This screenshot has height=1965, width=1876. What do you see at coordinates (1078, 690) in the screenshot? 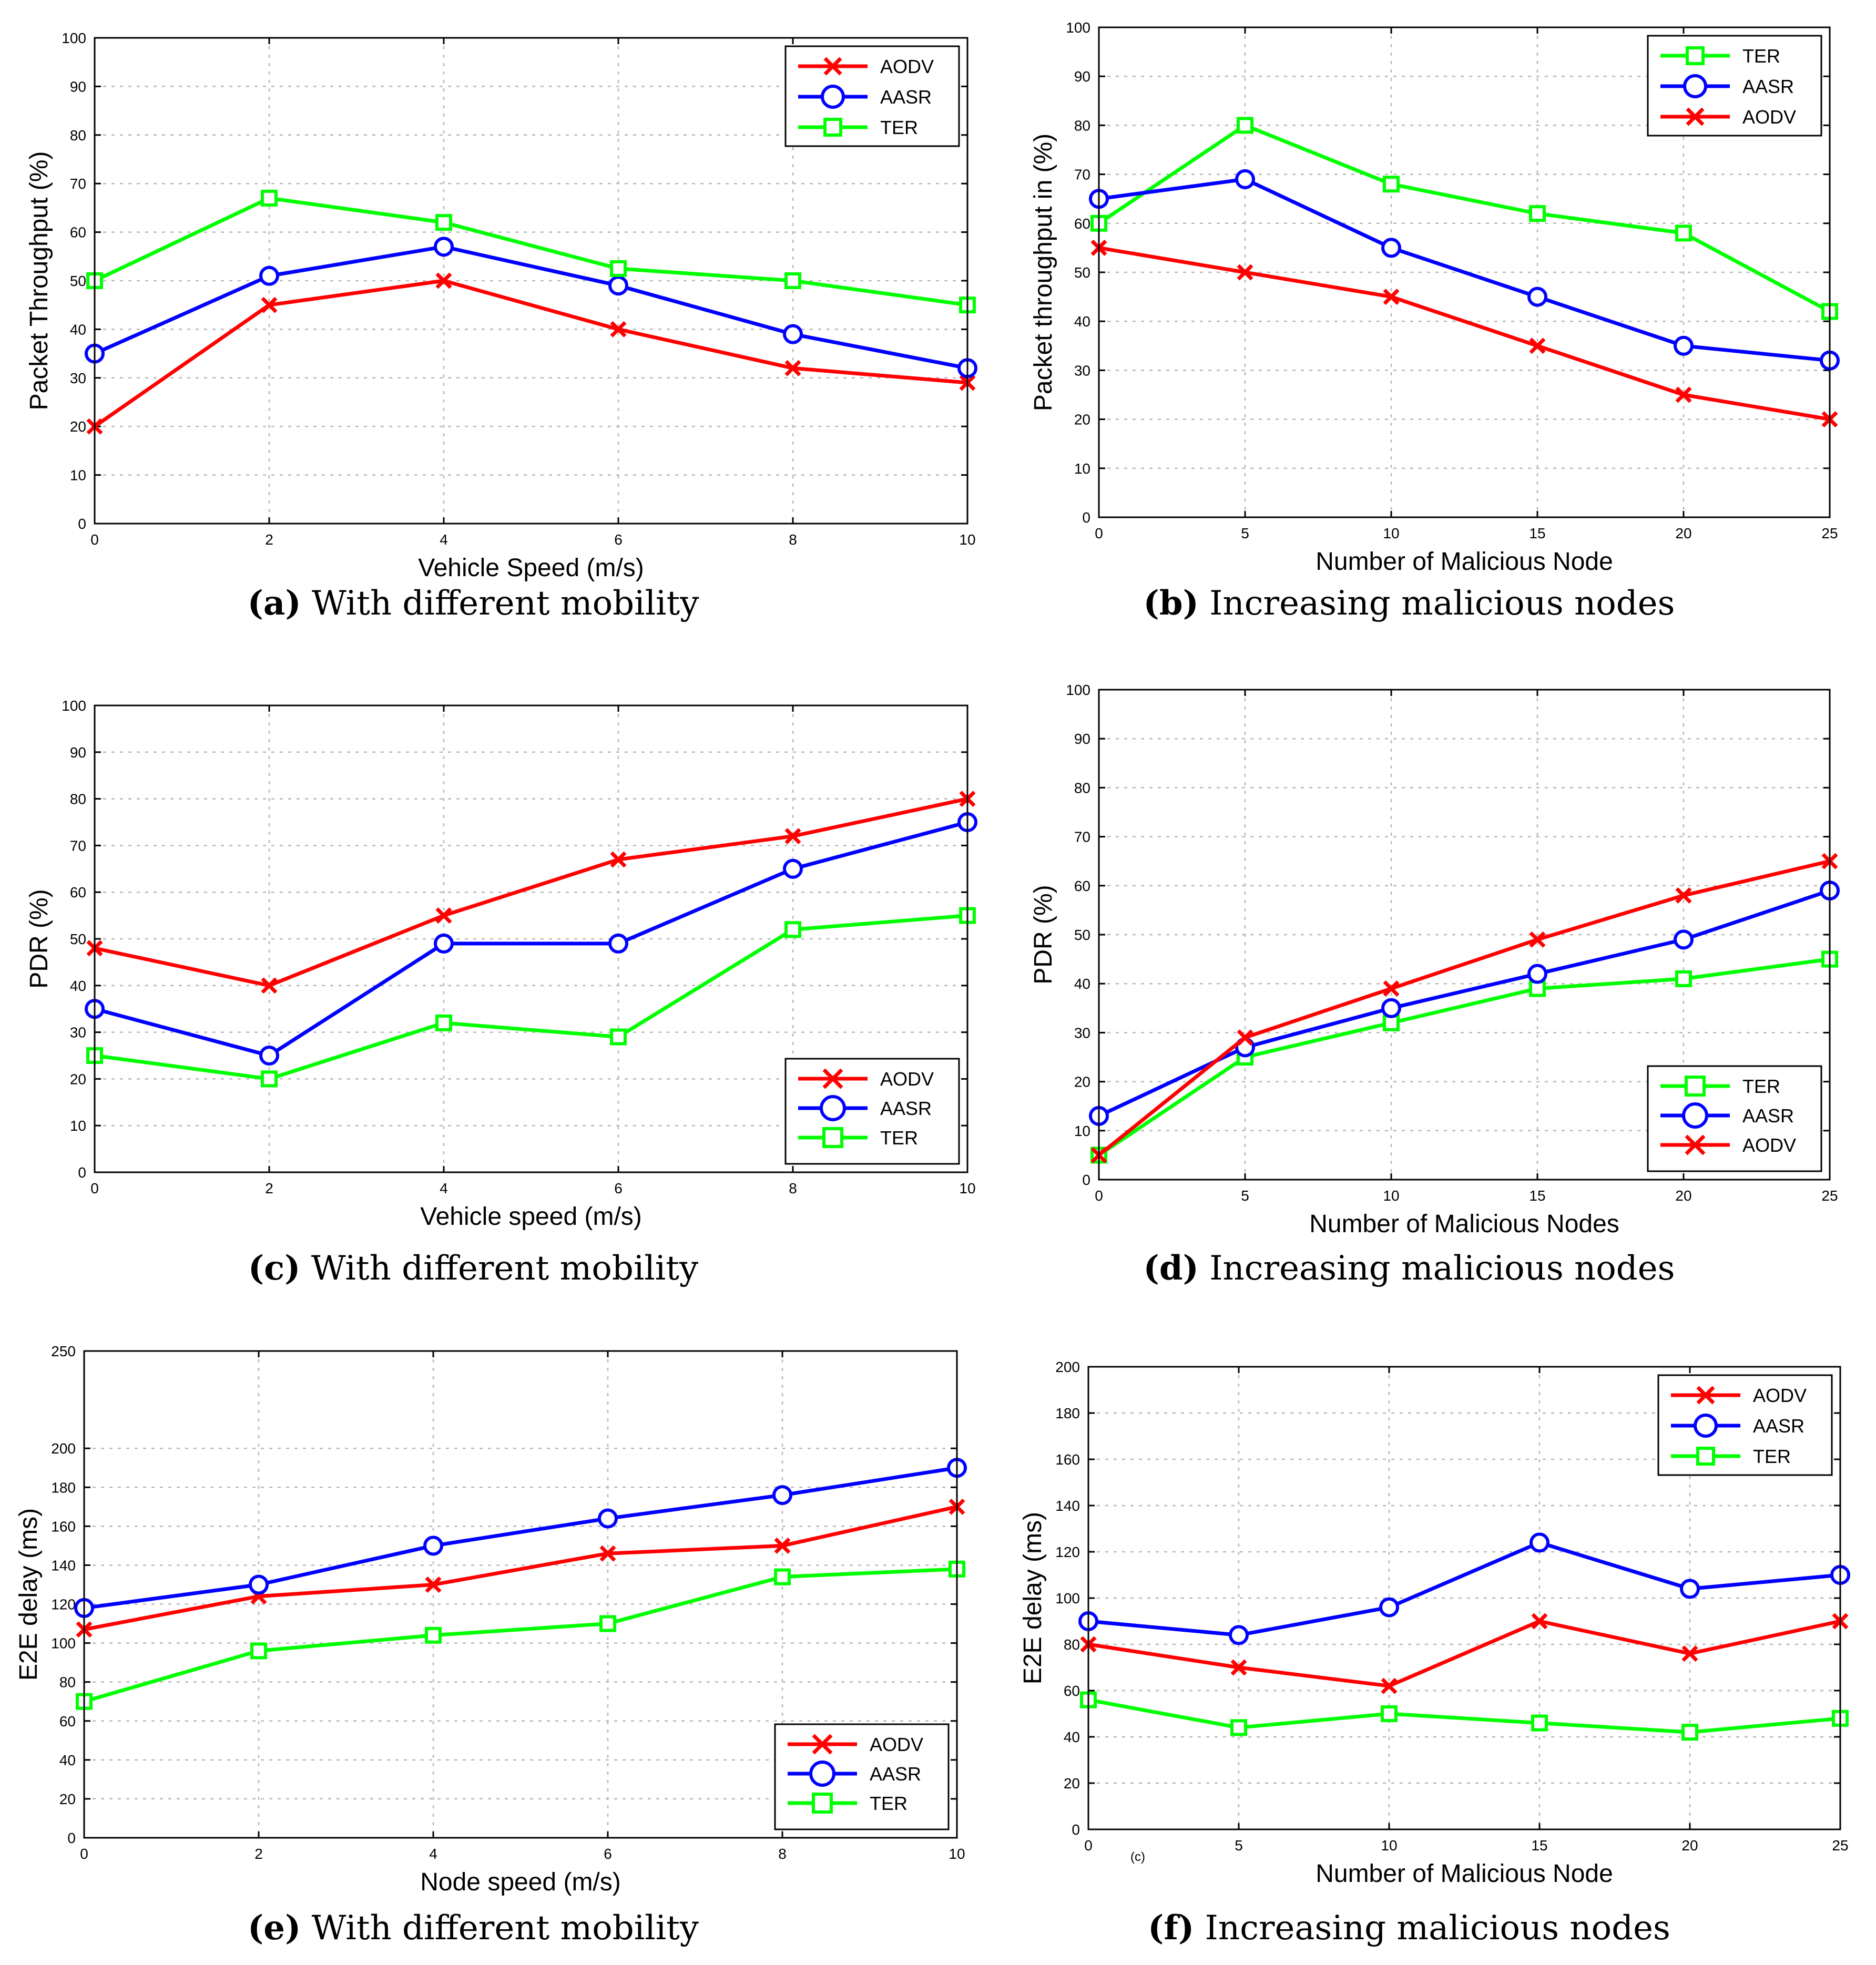
I see `y-tick-label-d-10: 100` at bounding box center [1078, 690].